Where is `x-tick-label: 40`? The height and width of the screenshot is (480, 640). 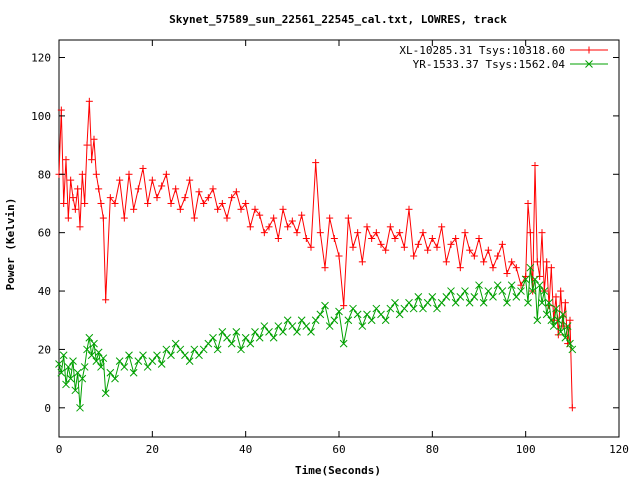
x-tick-label: 40 is located at coordinates (245, 449).